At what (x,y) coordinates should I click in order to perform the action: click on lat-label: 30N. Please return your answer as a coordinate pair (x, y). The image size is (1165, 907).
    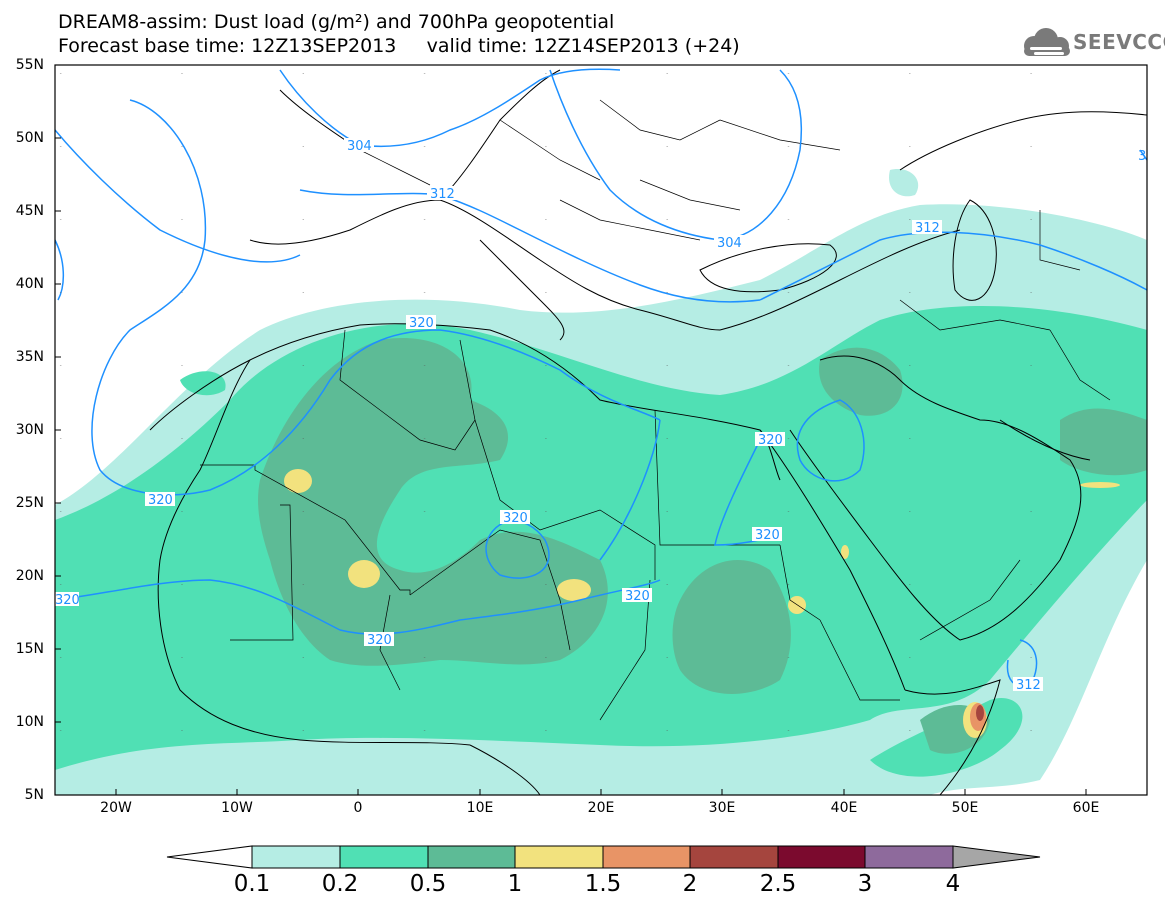
    Looking at the image, I should click on (29, 430).